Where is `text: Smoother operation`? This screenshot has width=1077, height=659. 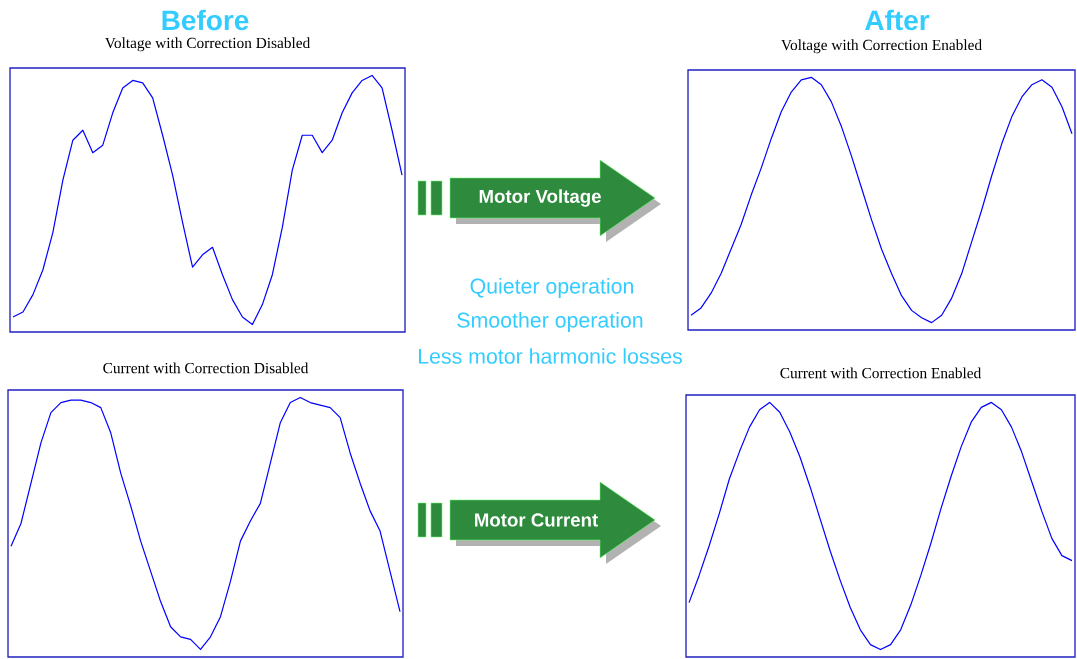
text: Smoother operation is located at coordinates (550, 322).